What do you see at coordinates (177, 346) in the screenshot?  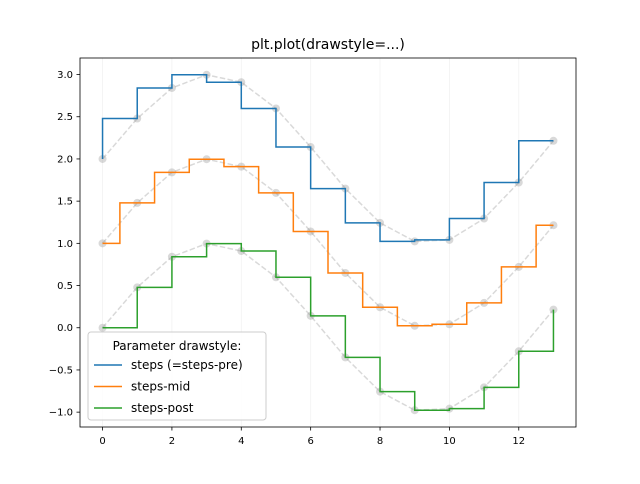 I see `legend-title: Parameter drawstyle:` at bounding box center [177, 346].